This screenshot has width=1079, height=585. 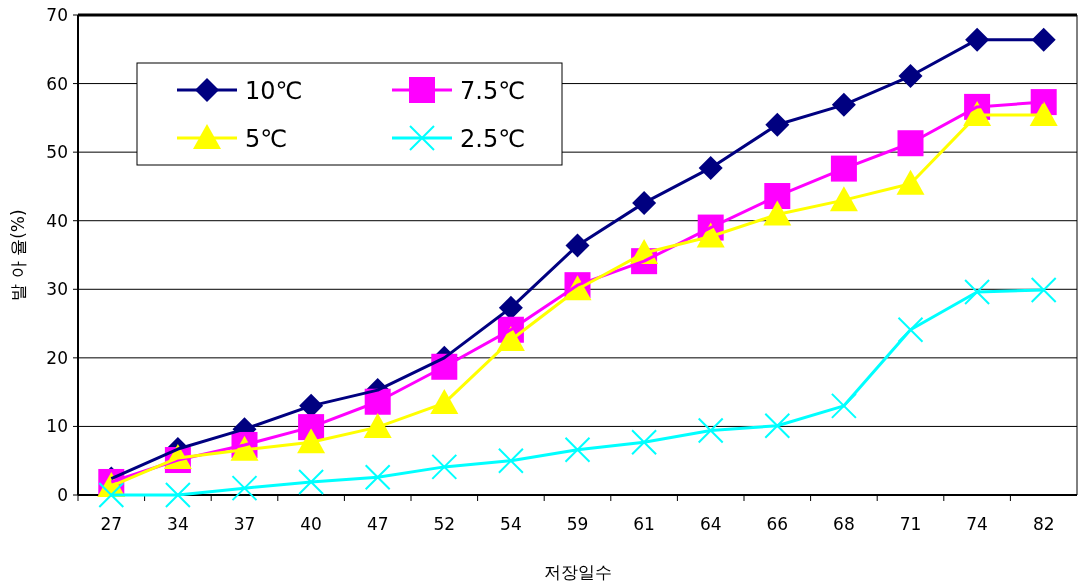 What do you see at coordinates (57, 426) in the screenshot?
I see `y-tick-label: 10` at bounding box center [57, 426].